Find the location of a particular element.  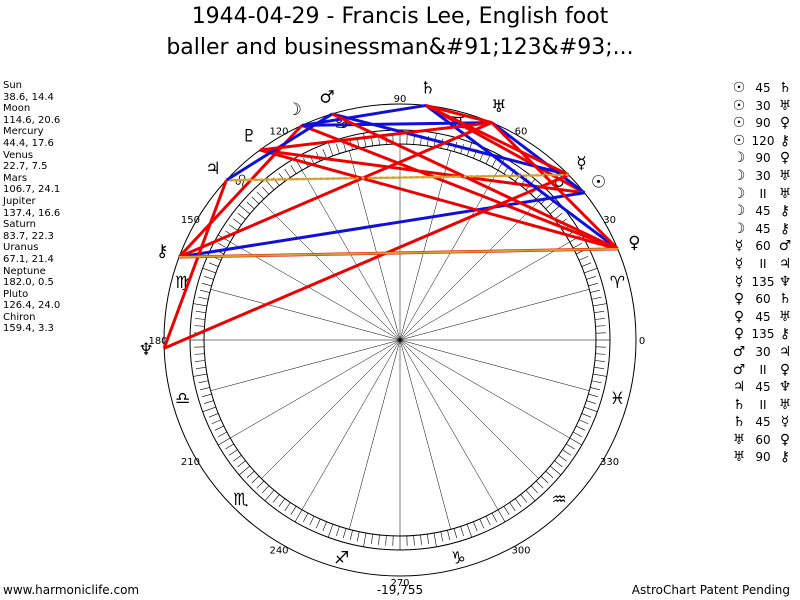

aspect-angle: 60 is located at coordinates (763, 299).